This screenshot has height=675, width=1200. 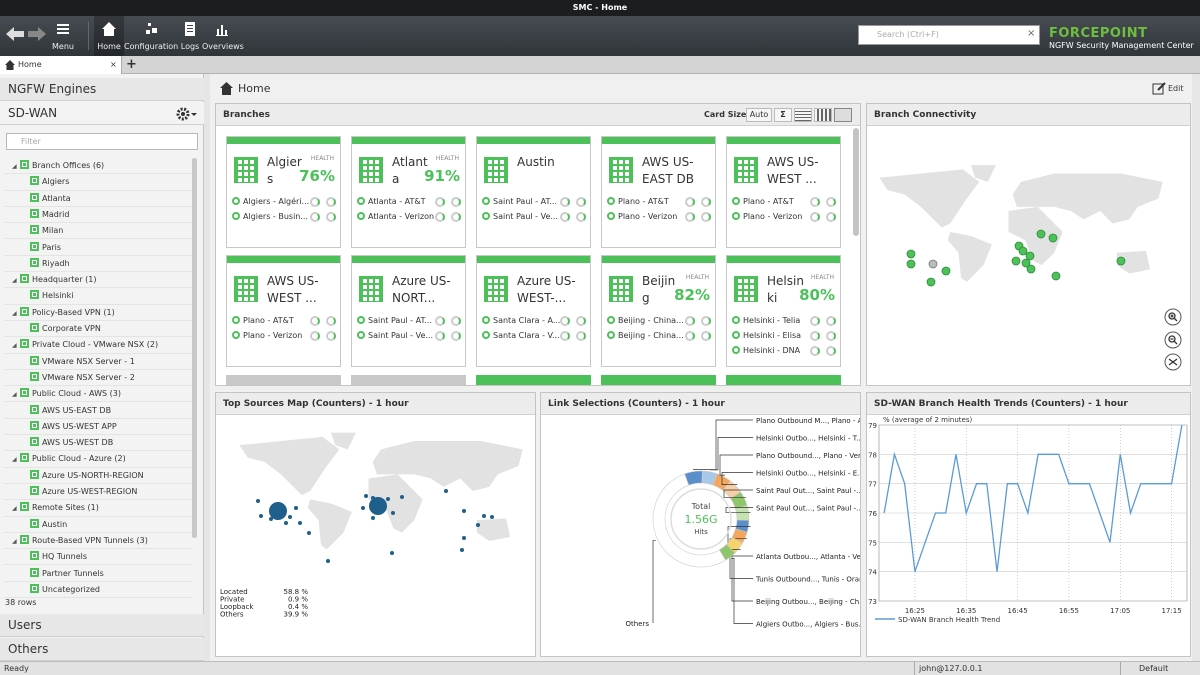 I want to click on nav-arrows, so click(x=26, y=34).